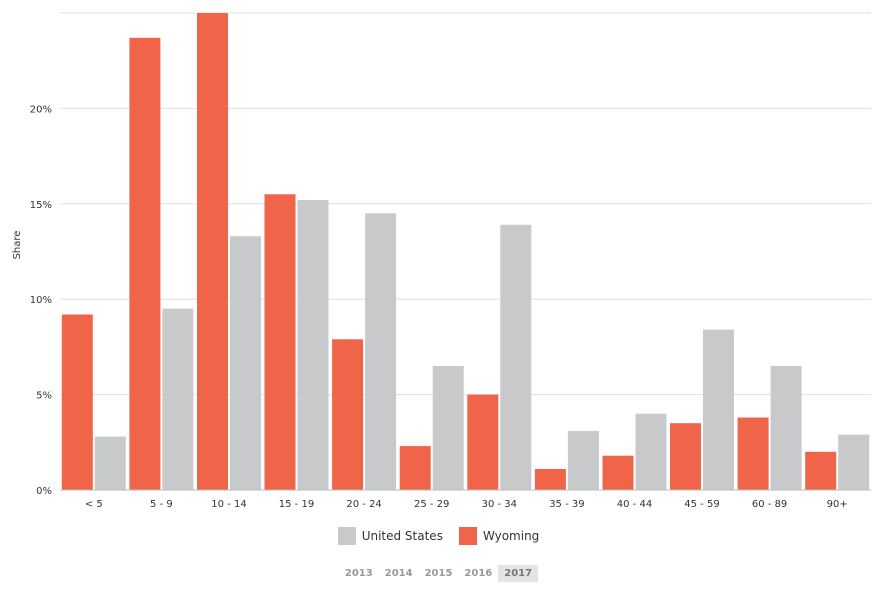 Image resolution: width=877 pixels, height=591 pixels. I want to click on x-tick-label: 5 - 9, so click(161, 504).